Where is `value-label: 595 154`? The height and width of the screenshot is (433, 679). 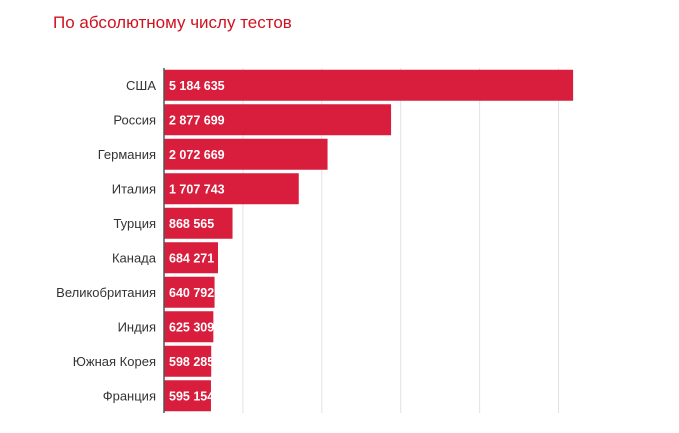
value-label: 595 154 is located at coordinates (191, 396).